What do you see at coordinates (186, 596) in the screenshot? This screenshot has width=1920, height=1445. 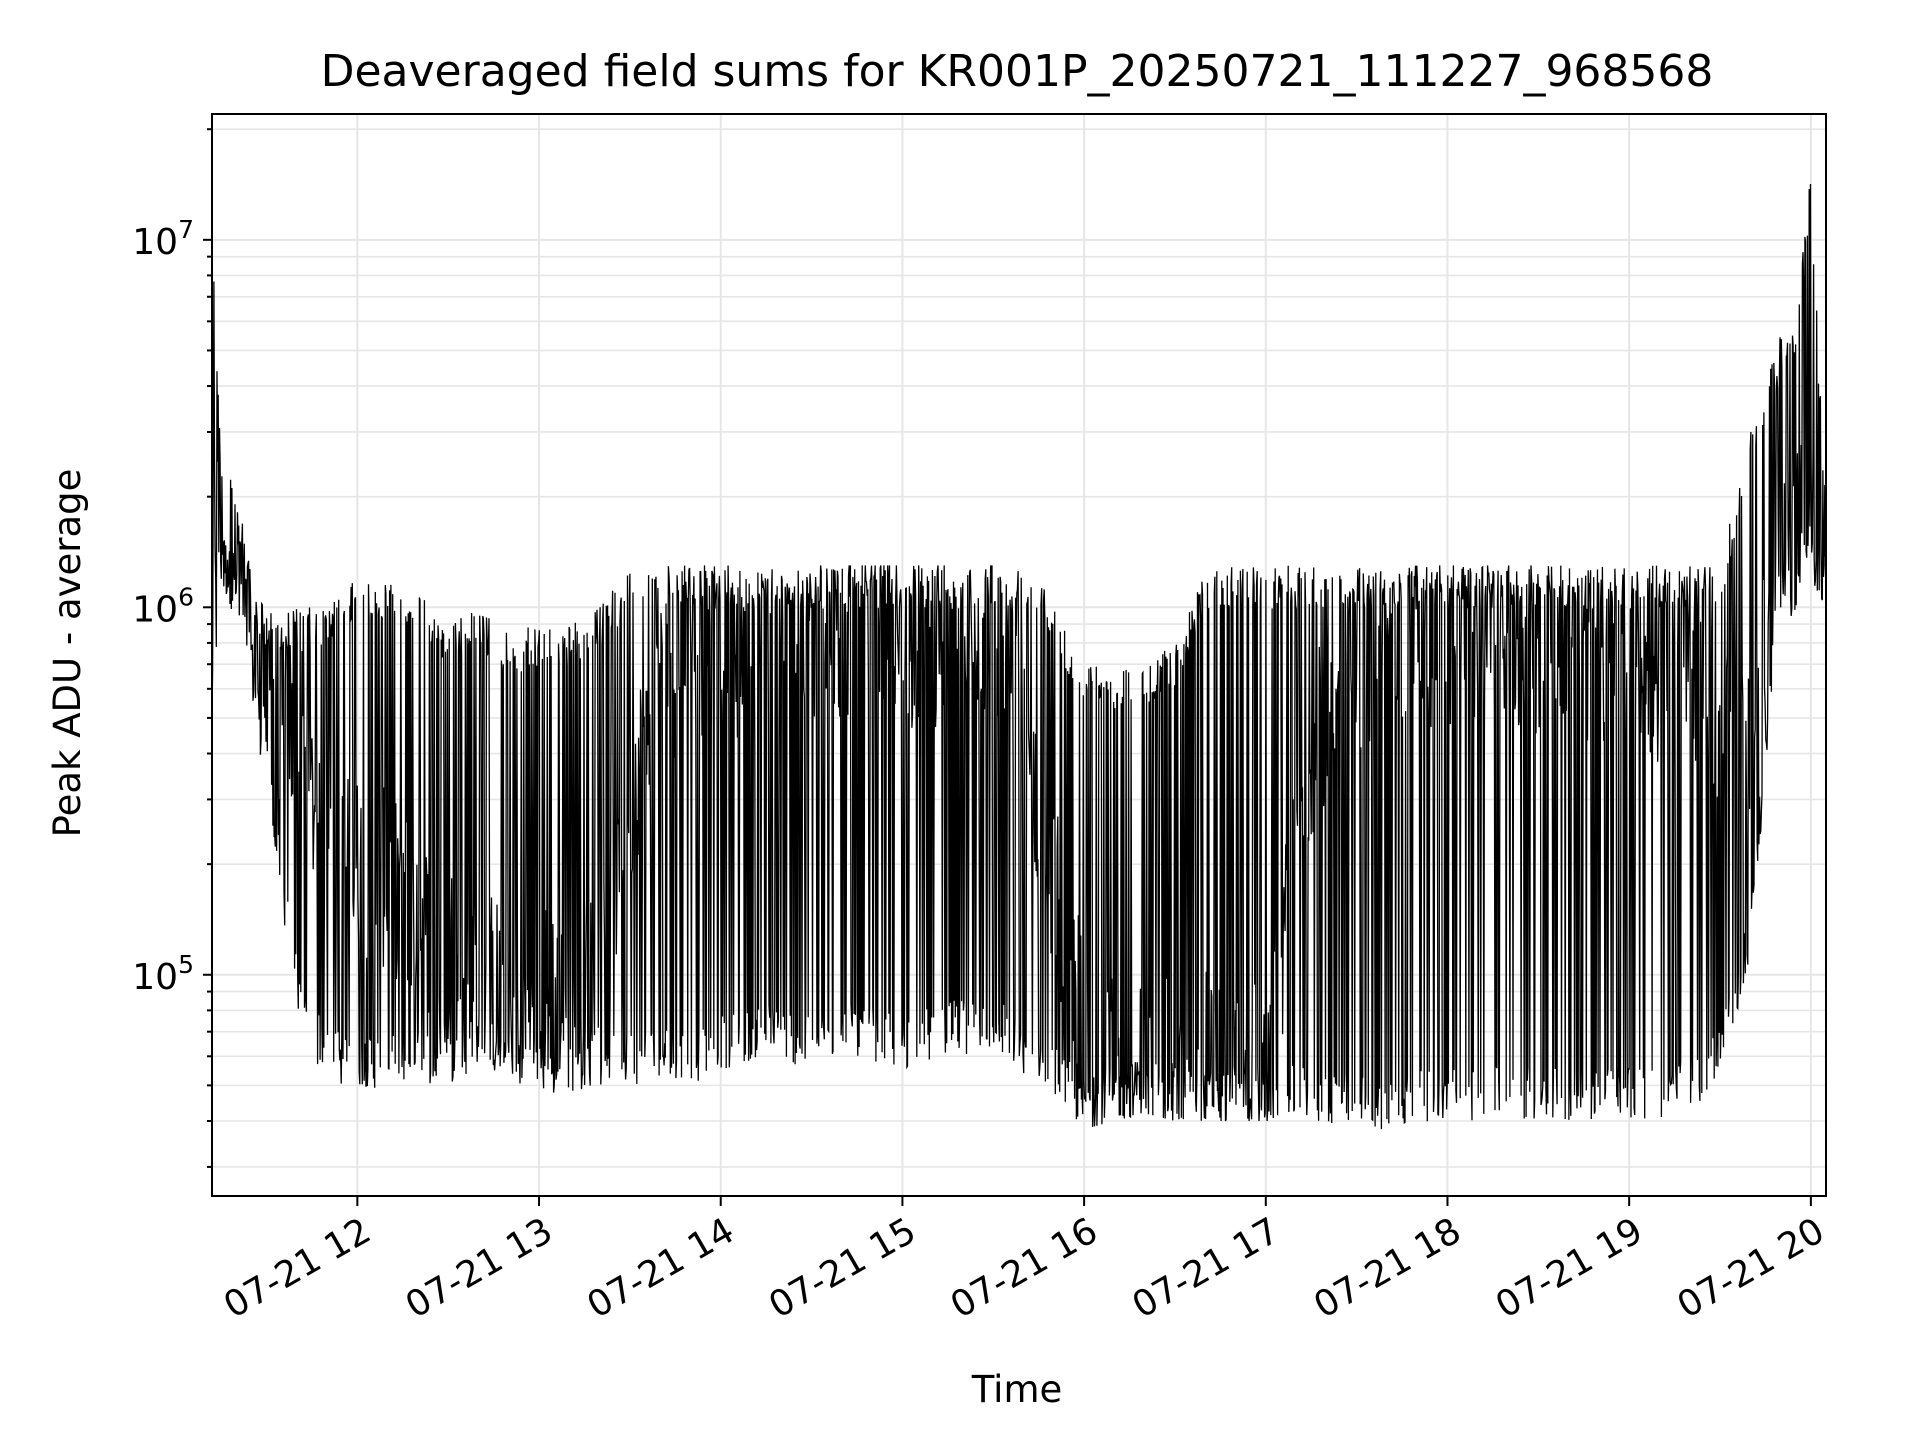 I see `y-tick-label-exponent: 6` at bounding box center [186, 596].